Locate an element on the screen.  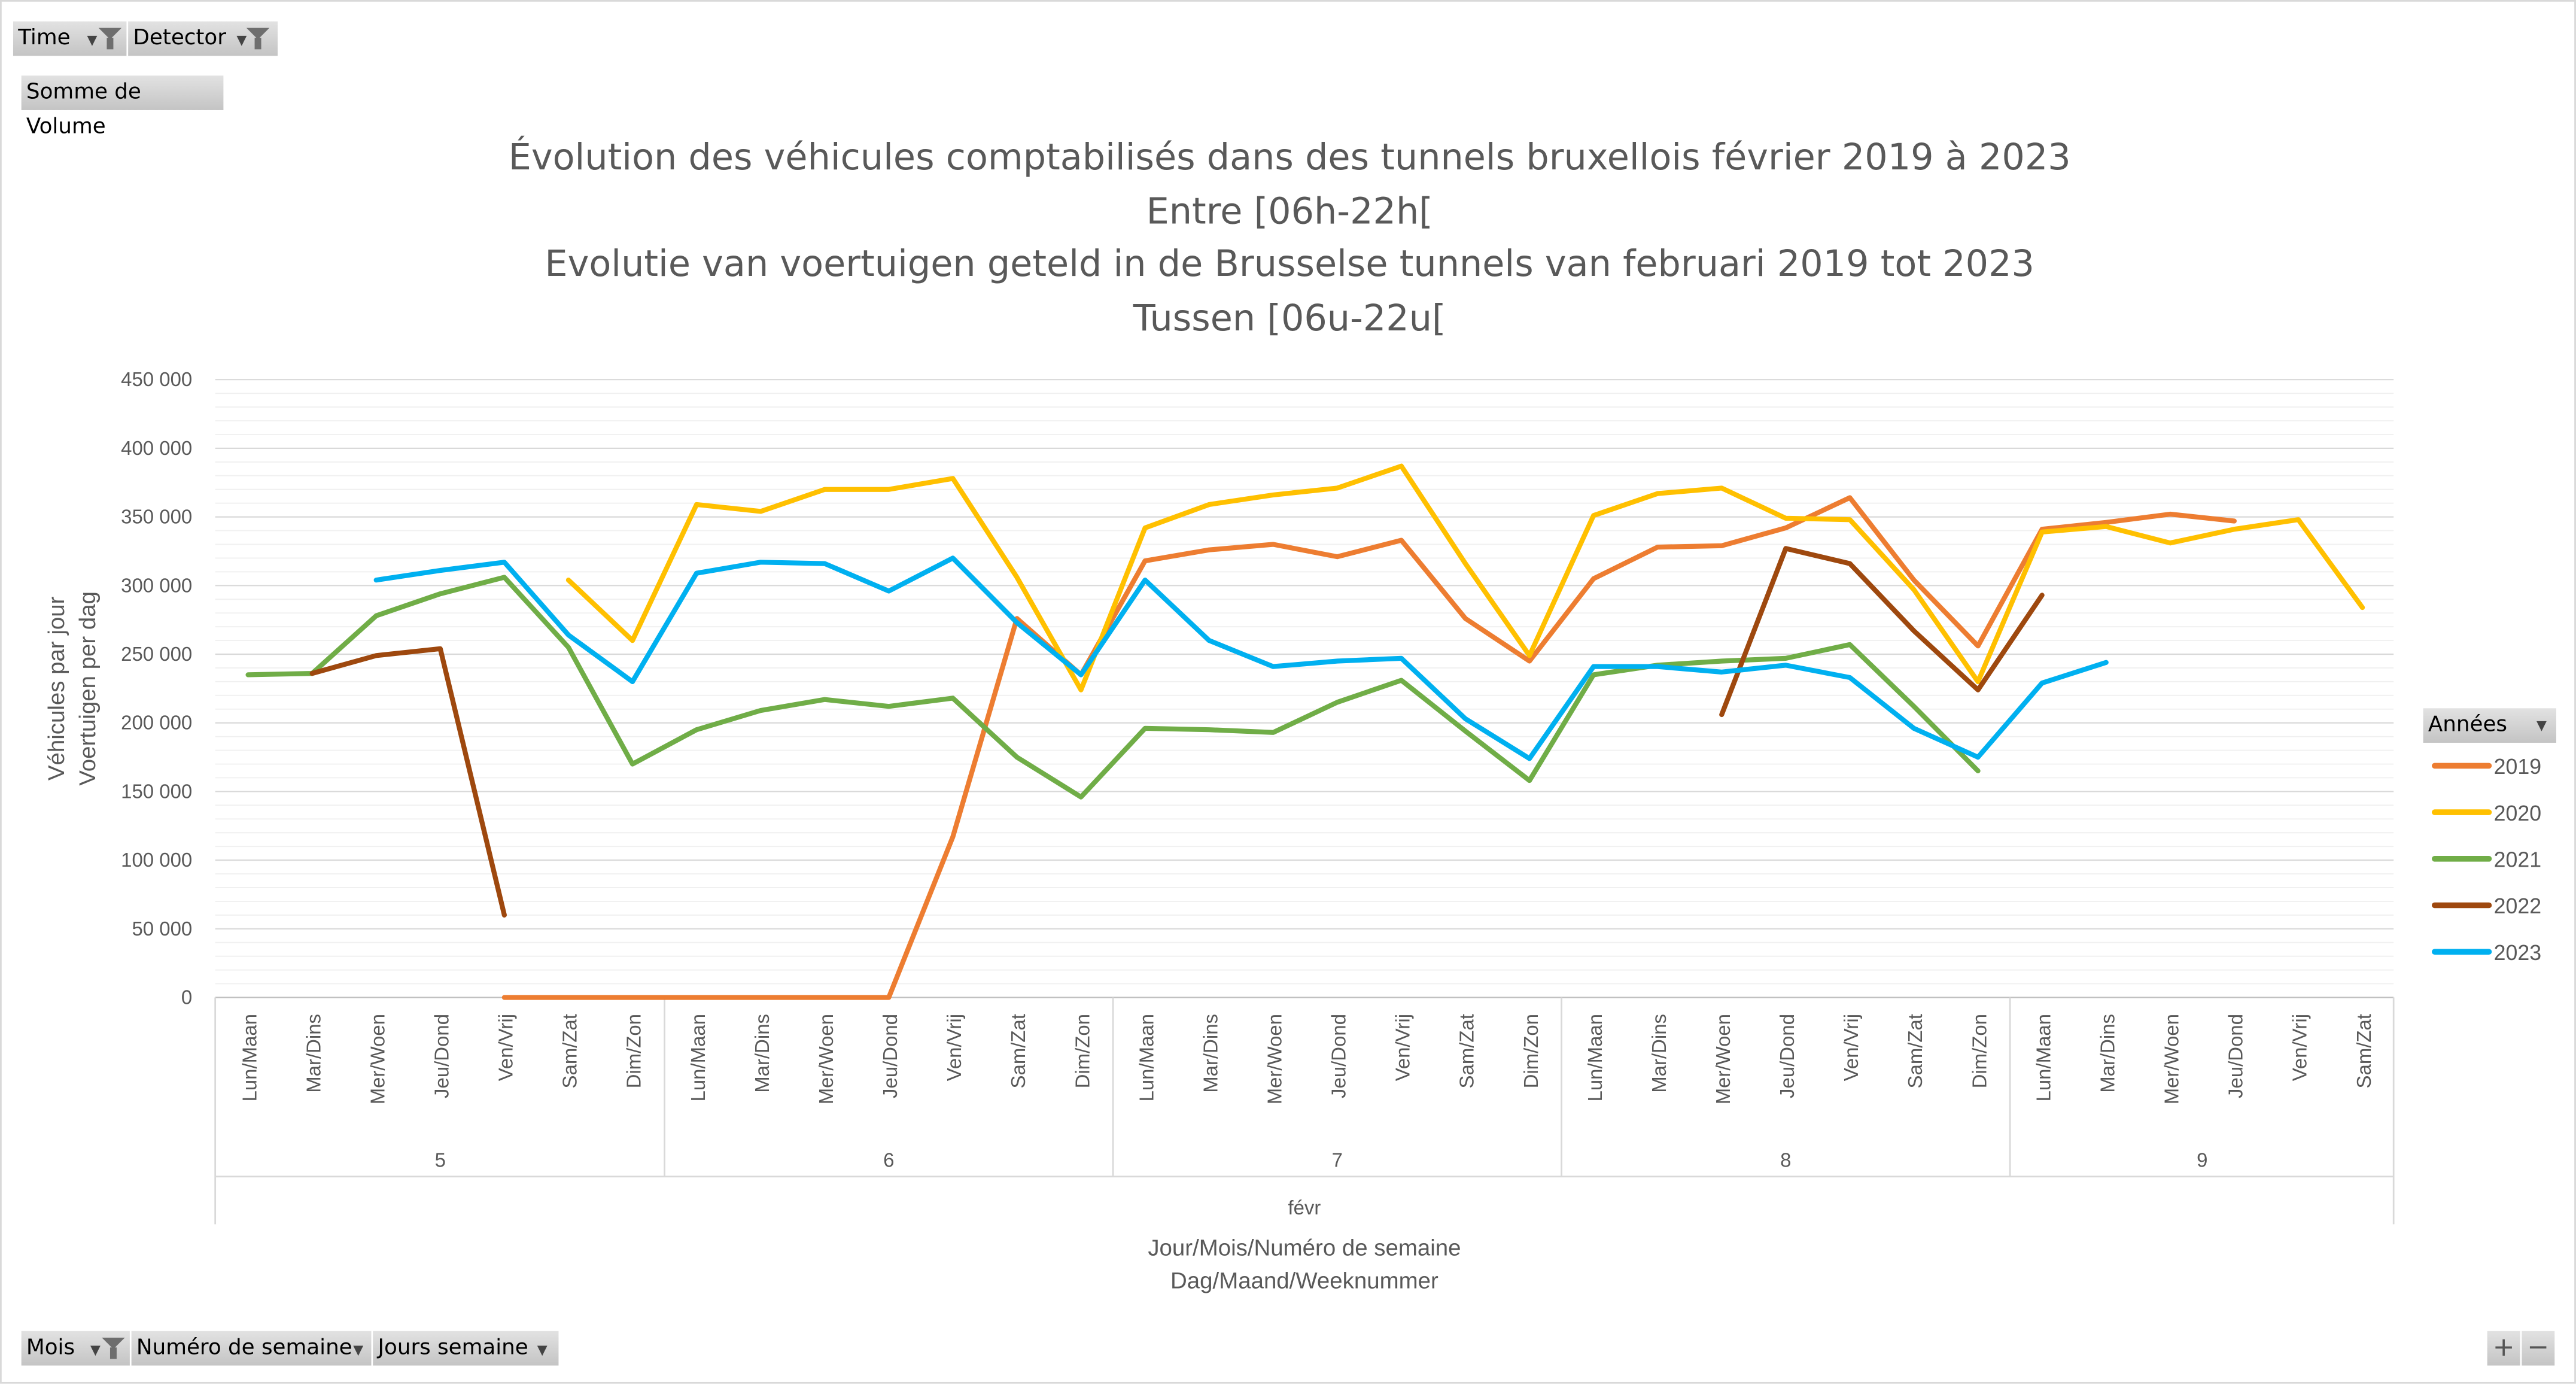
week-label: 6 is located at coordinates (888, 1160).